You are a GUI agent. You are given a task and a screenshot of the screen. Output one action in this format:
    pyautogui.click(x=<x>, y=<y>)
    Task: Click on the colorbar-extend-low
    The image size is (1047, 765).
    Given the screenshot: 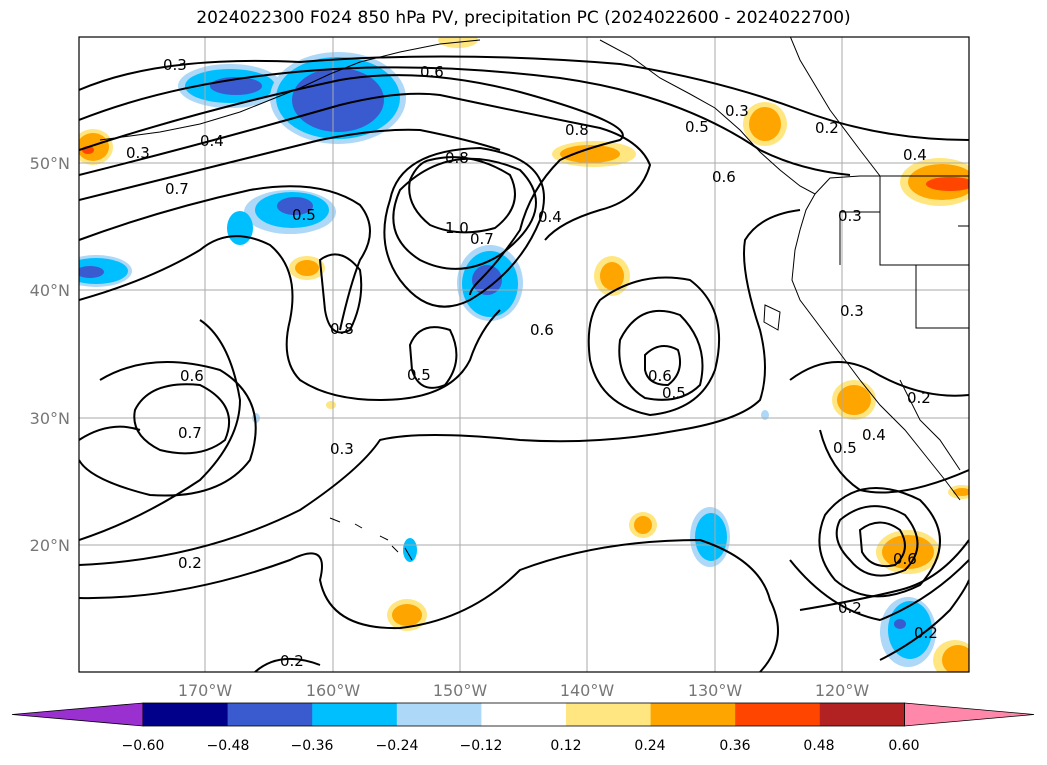 What is the action you would take?
    pyautogui.click(x=77, y=714)
    